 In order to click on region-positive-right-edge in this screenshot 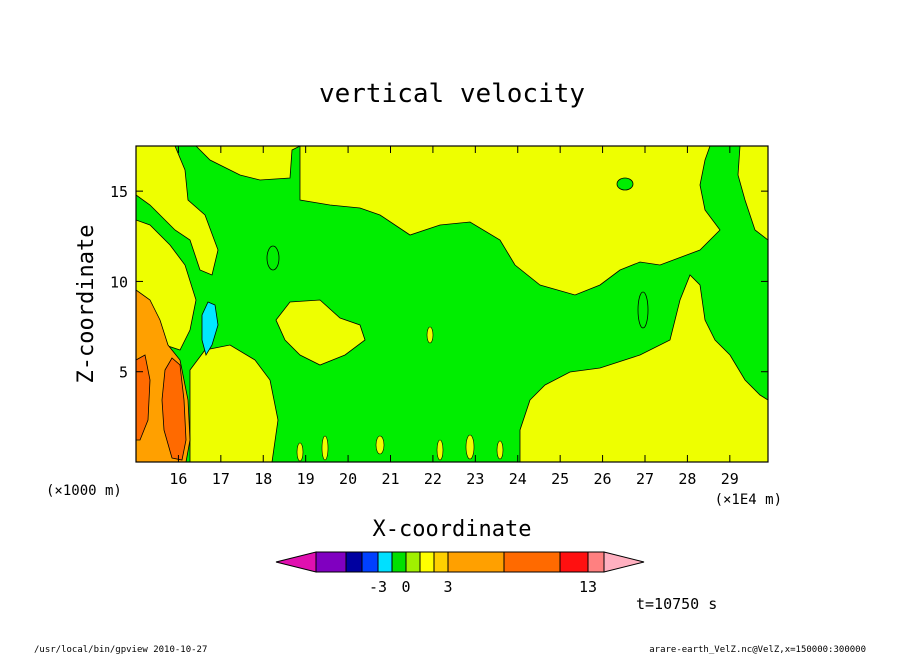, I will do `click(752, 193)`.